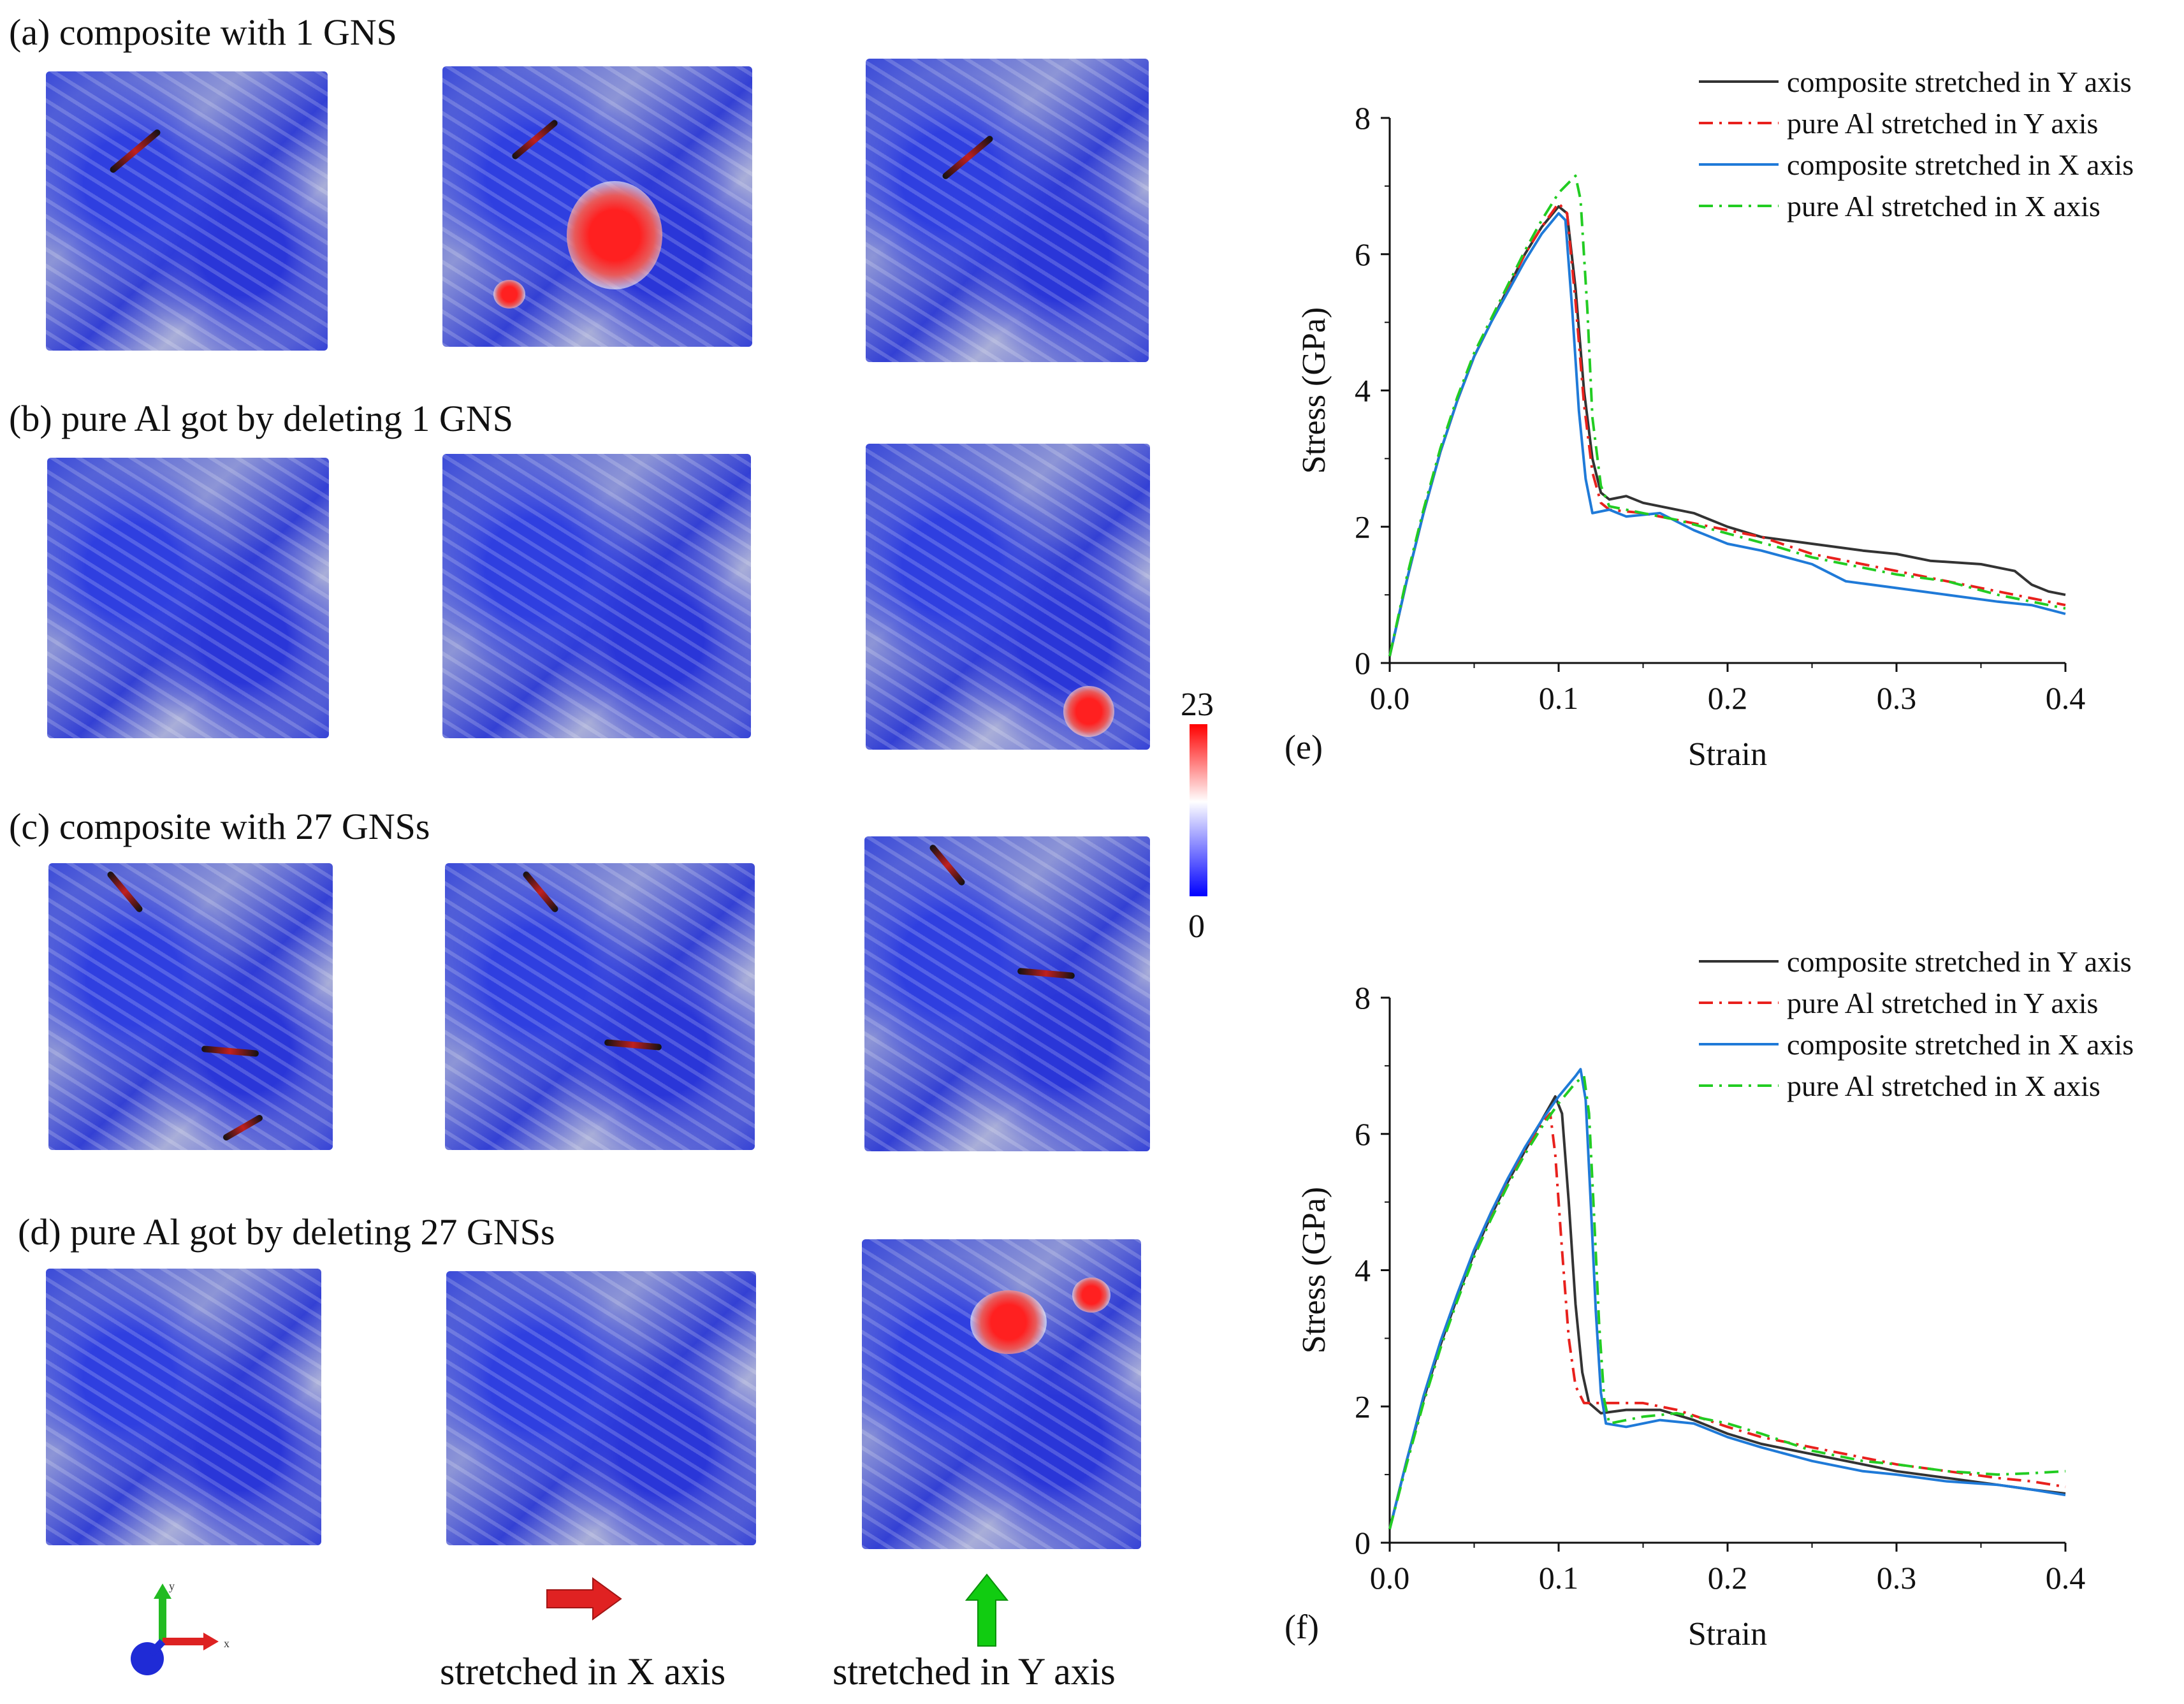 Image resolution: width=2184 pixels, height=1704 pixels. I want to click on triad-x-label: x, so click(226, 1643).